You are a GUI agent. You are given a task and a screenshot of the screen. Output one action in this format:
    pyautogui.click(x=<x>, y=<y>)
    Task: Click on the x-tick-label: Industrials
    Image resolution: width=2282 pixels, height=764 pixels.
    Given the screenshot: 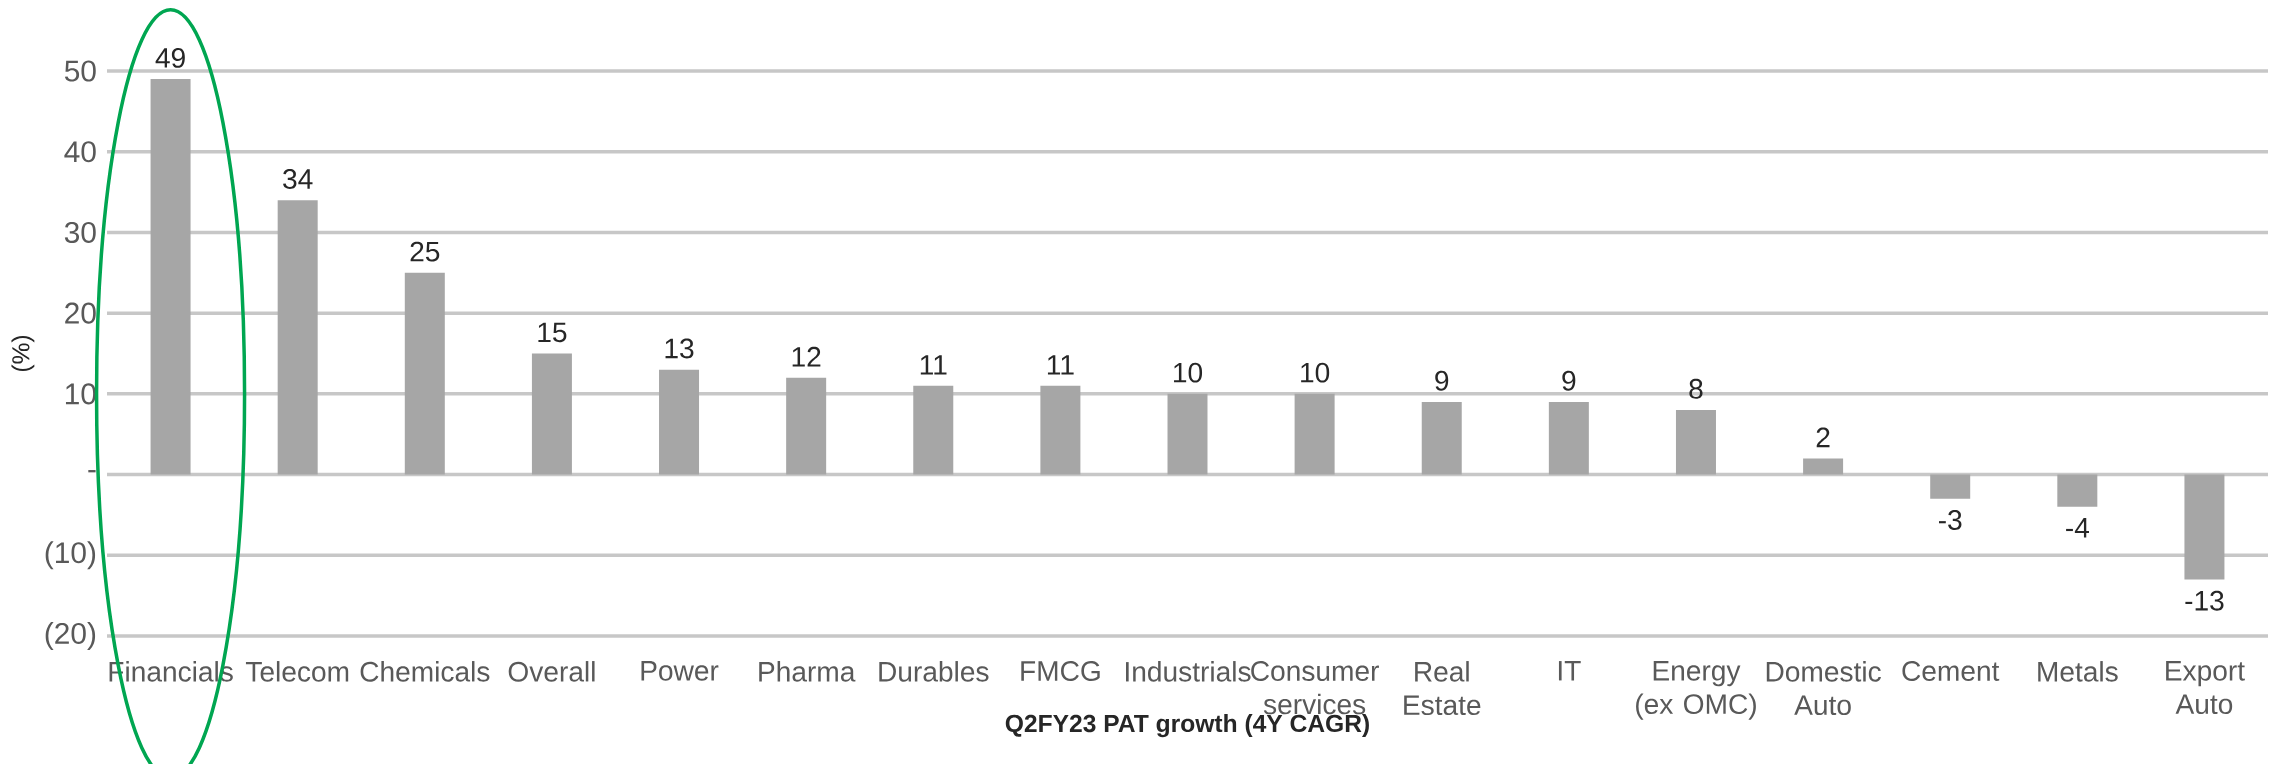 What is the action you would take?
    pyautogui.click(x=1188, y=671)
    